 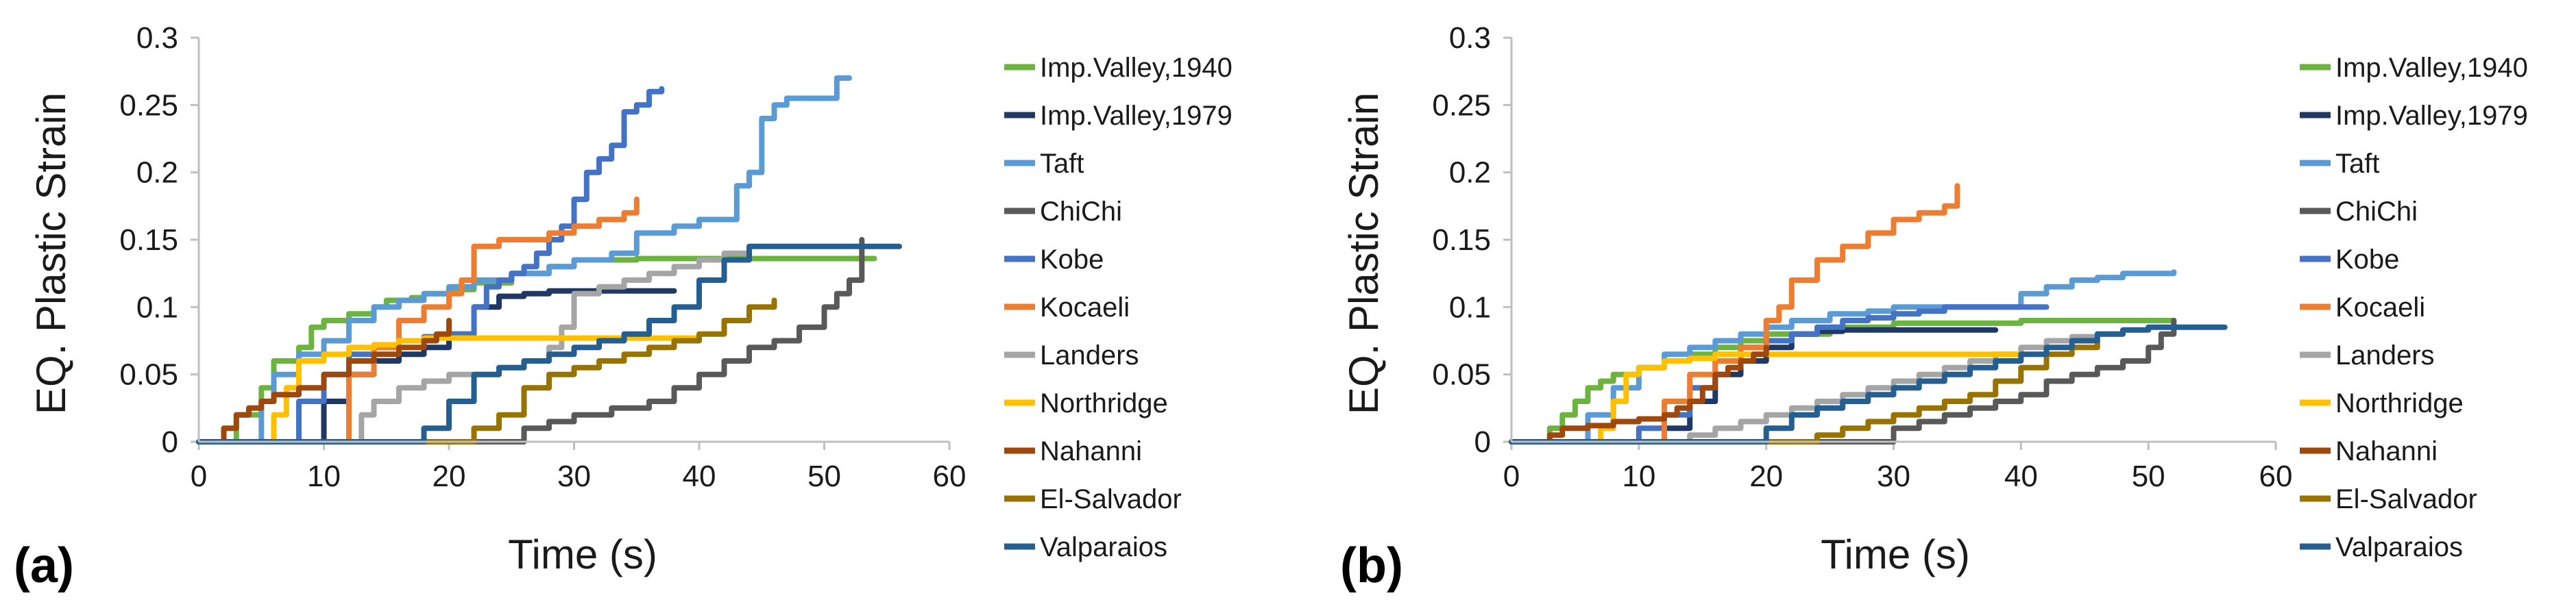 I want to click on panel-a-y-ticks: 0 0.05 0.1 0.15 0.2 0.25 0.3, so click(x=159, y=240).